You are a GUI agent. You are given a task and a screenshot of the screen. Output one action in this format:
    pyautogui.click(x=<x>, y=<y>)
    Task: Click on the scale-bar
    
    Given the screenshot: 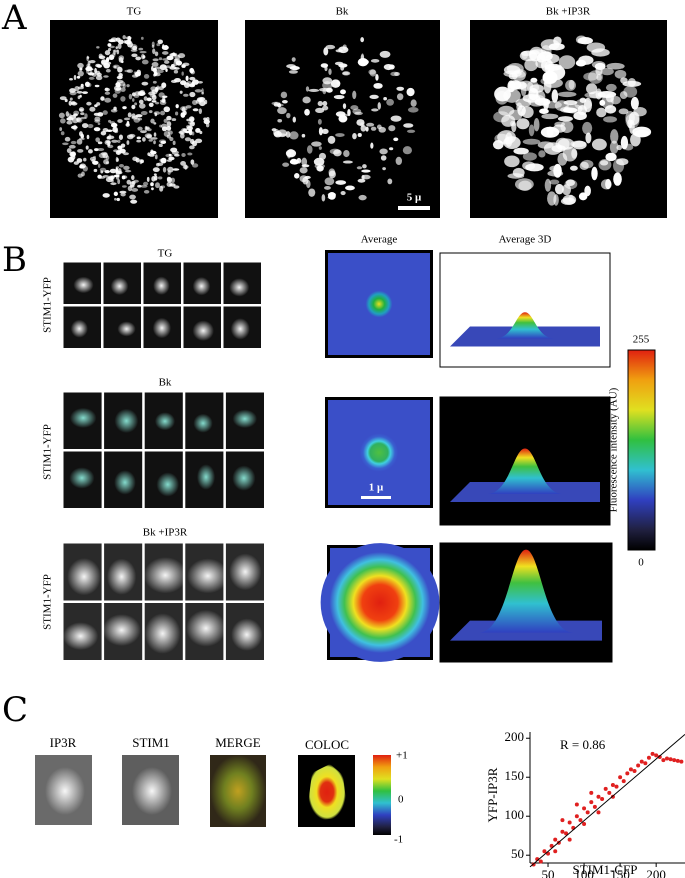 What is the action you would take?
    pyautogui.click(x=414, y=208)
    